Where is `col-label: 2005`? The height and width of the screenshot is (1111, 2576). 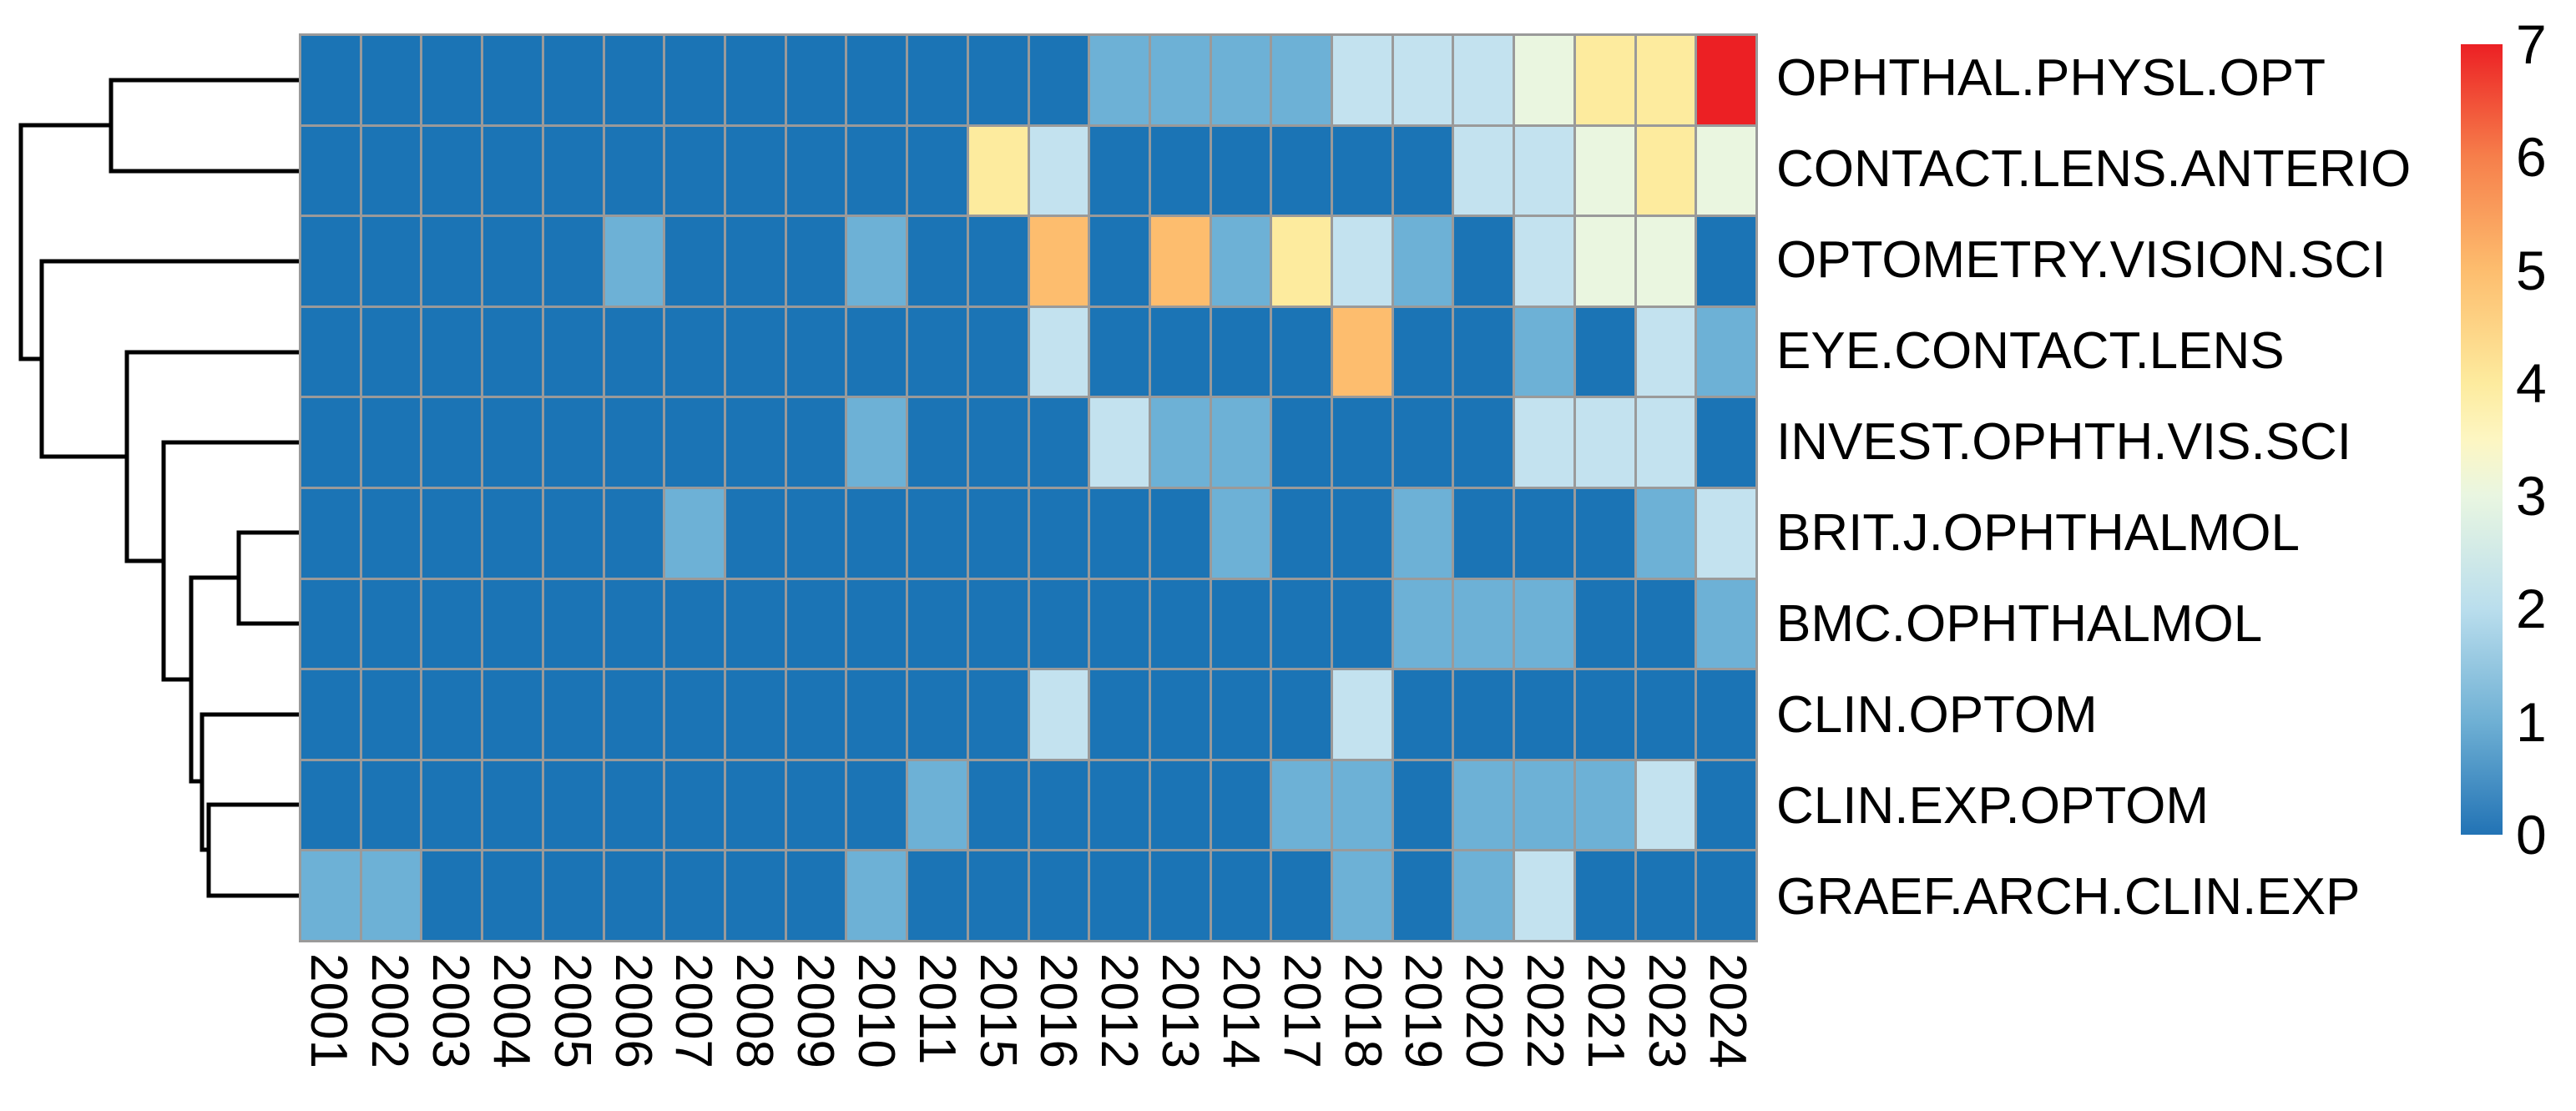
col-label: 2005 is located at coordinates (572, 1010).